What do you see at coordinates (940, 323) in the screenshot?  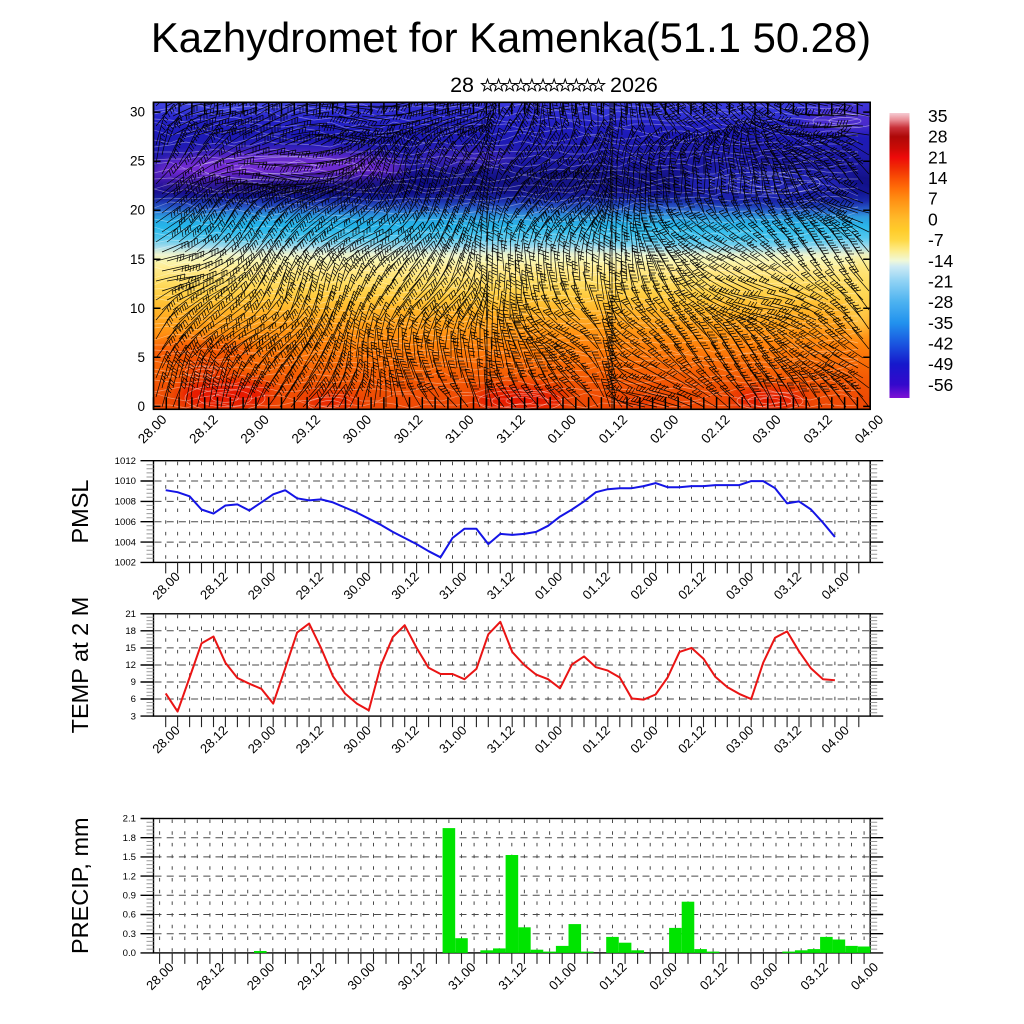 I see `svg-text: -35` at bounding box center [940, 323].